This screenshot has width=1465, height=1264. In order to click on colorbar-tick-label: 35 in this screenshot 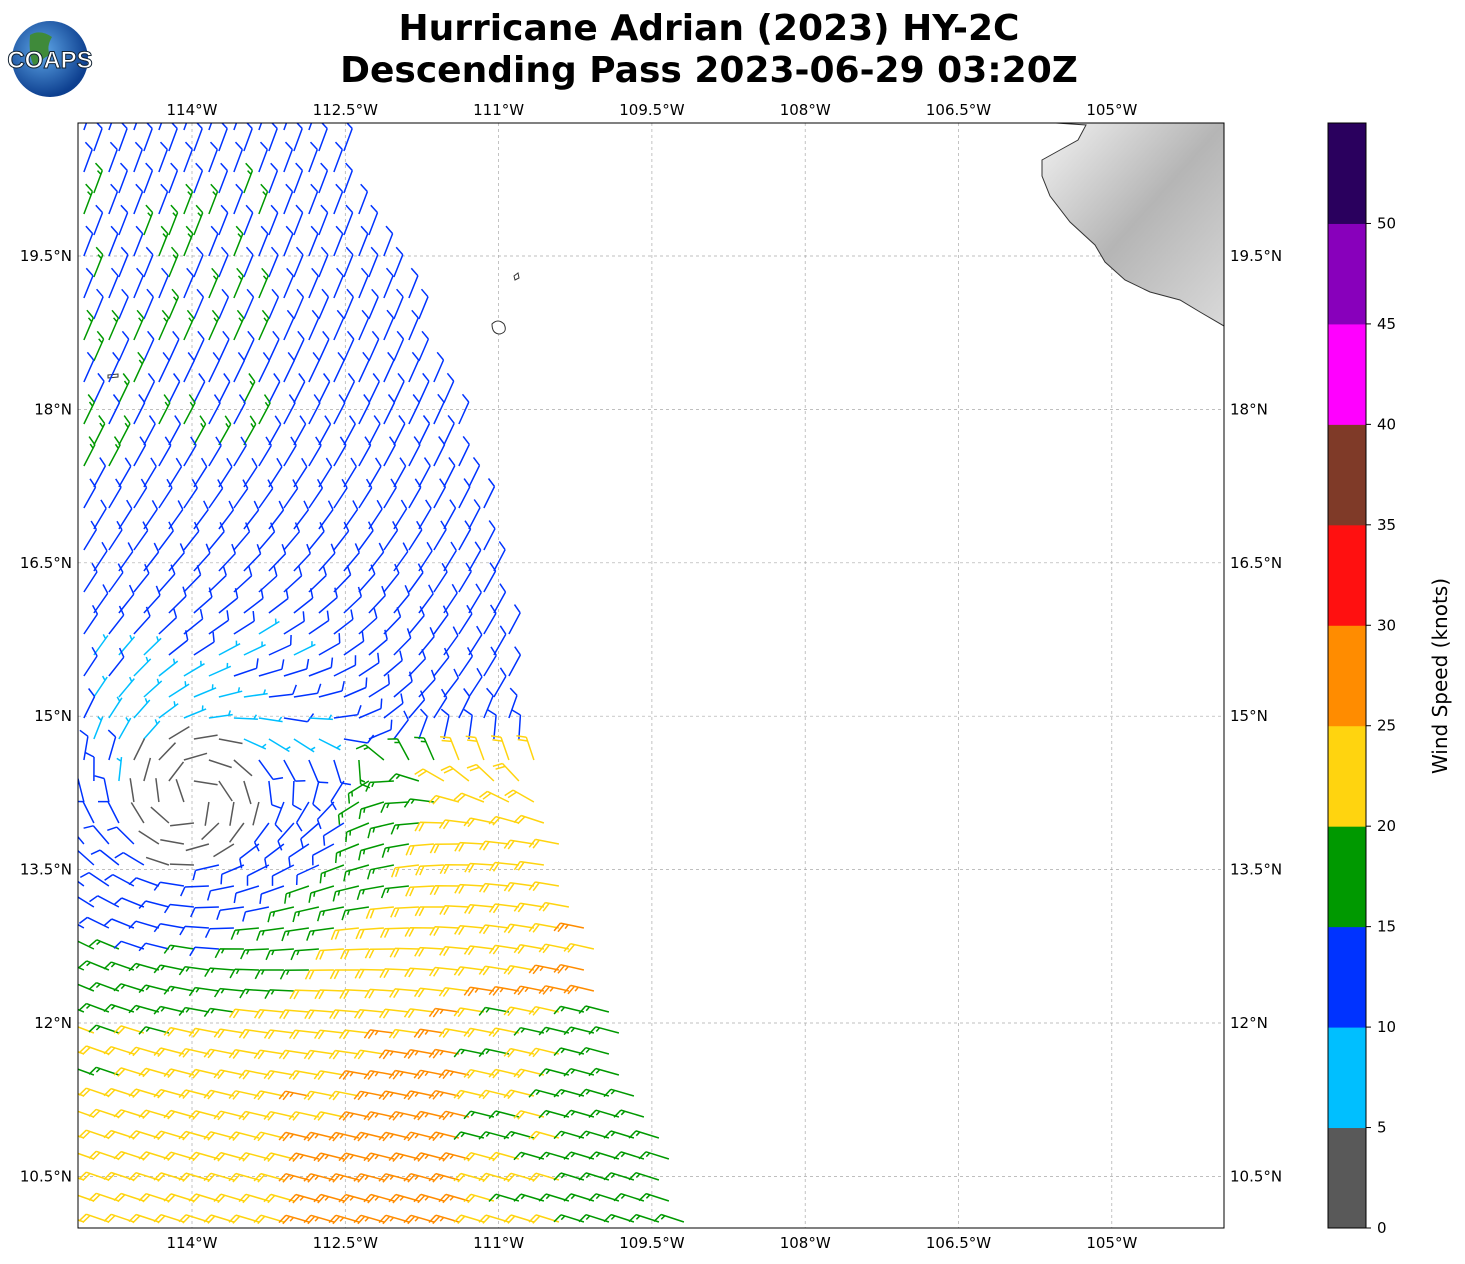, I will do `click(1386, 525)`.